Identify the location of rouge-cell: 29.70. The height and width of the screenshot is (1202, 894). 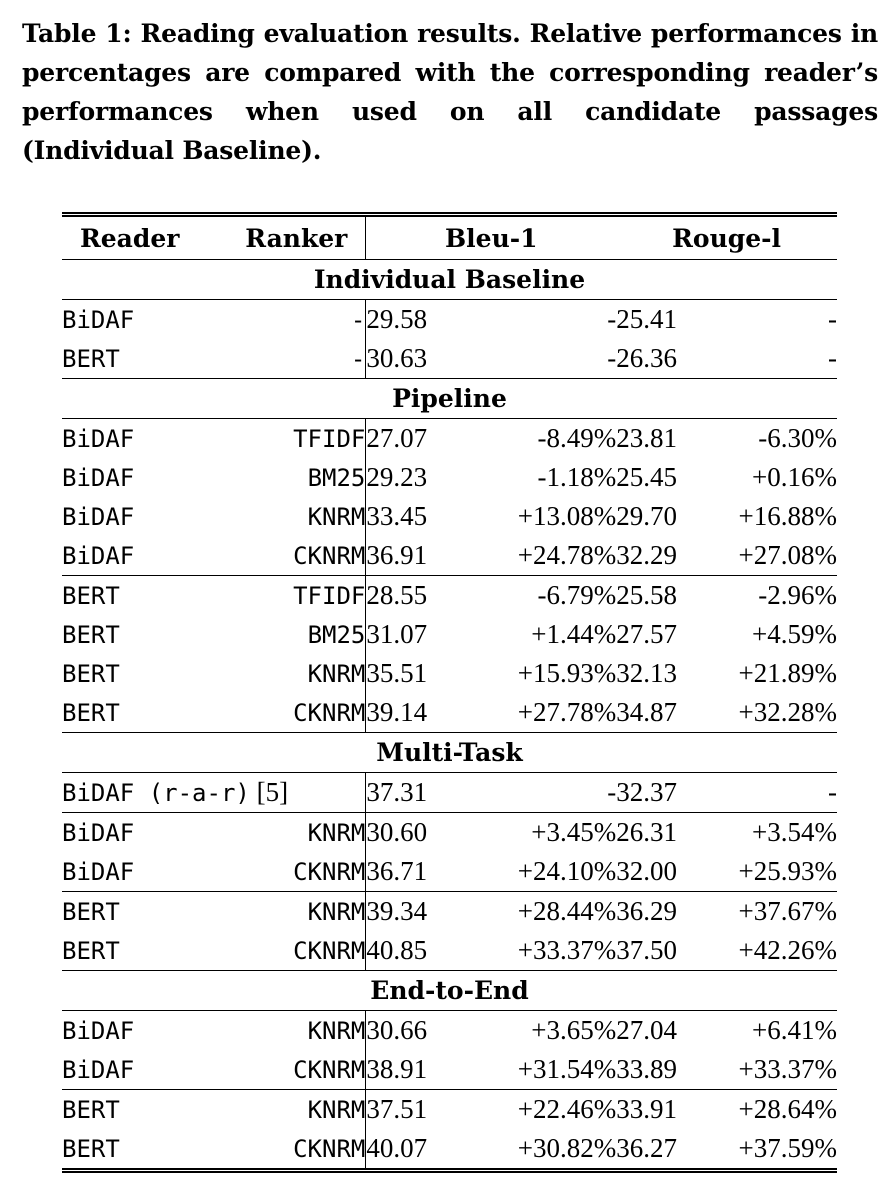
(646, 516).